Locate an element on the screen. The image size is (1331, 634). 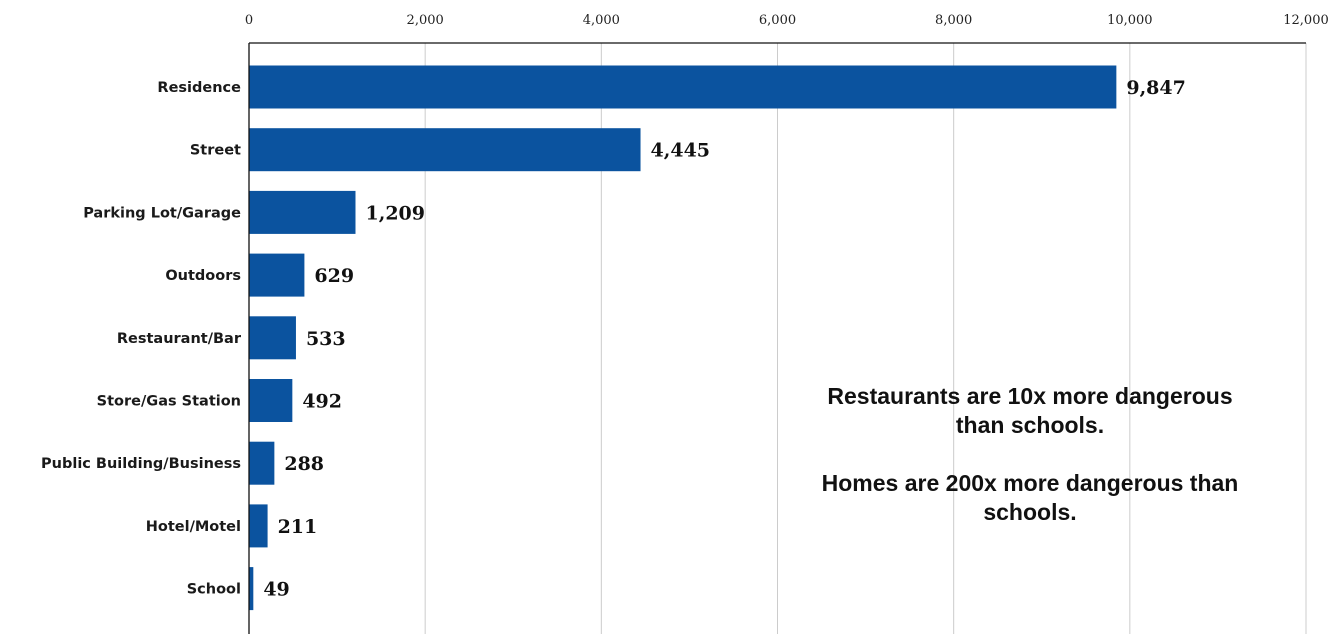
value-label: 533 is located at coordinates (326, 339).